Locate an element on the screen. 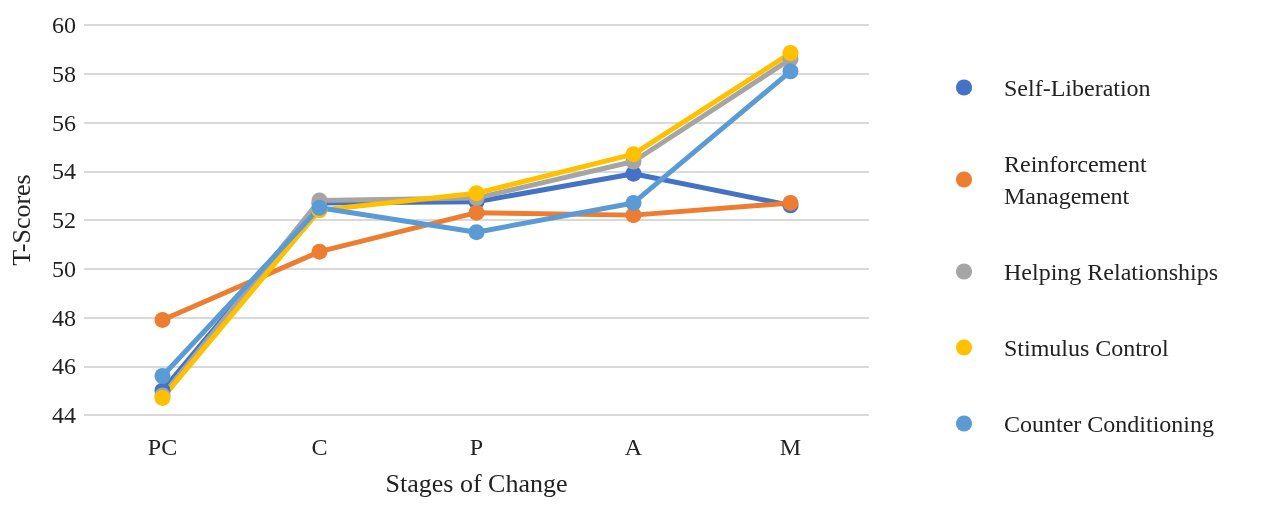 The height and width of the screenshot is (511, 1269). y-tick-label: 52 is located at coordinates (64, 220).